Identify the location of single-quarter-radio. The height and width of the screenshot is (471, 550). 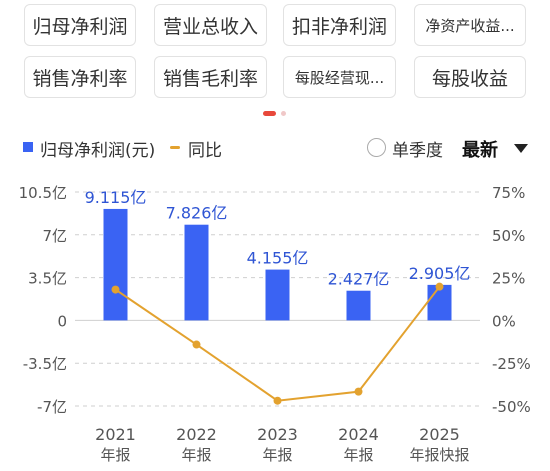
(376, 147).